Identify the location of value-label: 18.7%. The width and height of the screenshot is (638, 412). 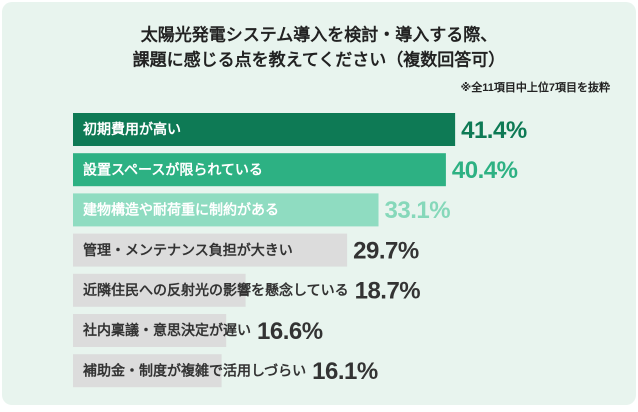
(388, 291).